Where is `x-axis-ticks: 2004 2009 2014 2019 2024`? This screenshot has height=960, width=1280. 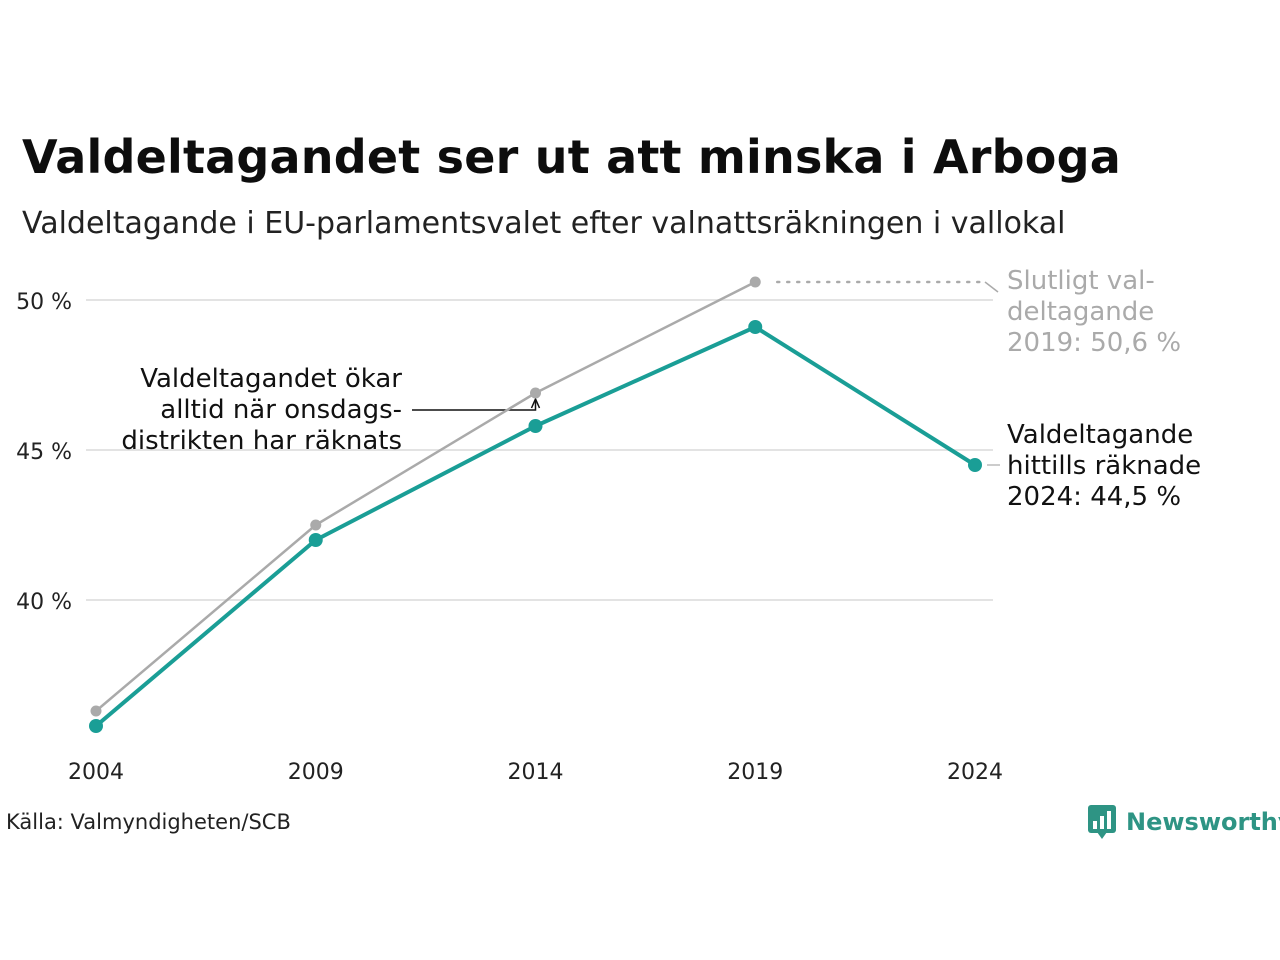
x-axis-ticks: 2004 2009 2014 2019 2024 is located at coordinates (535, 772).